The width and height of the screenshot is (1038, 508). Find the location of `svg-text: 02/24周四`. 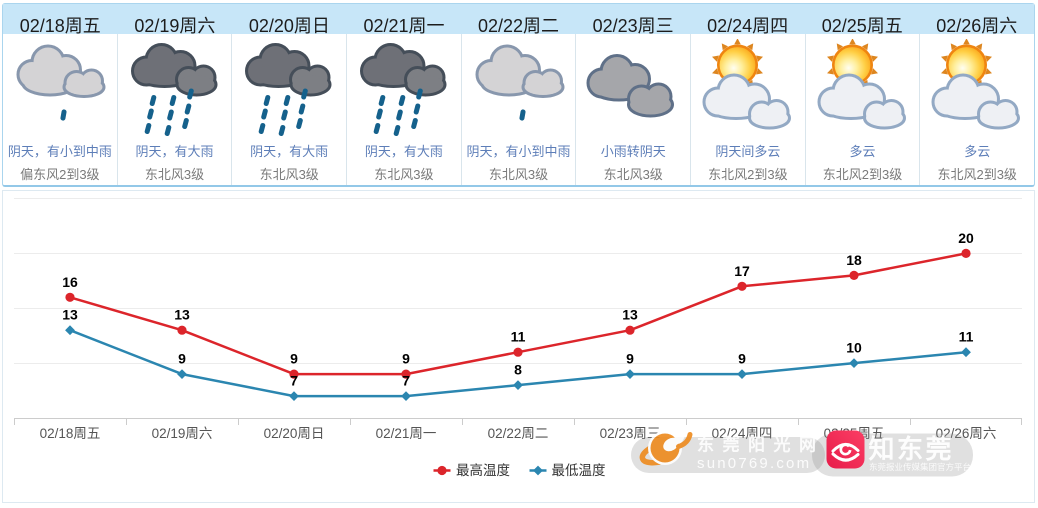

svg-text: 02/24周四 is located at coordinates (742, 433).